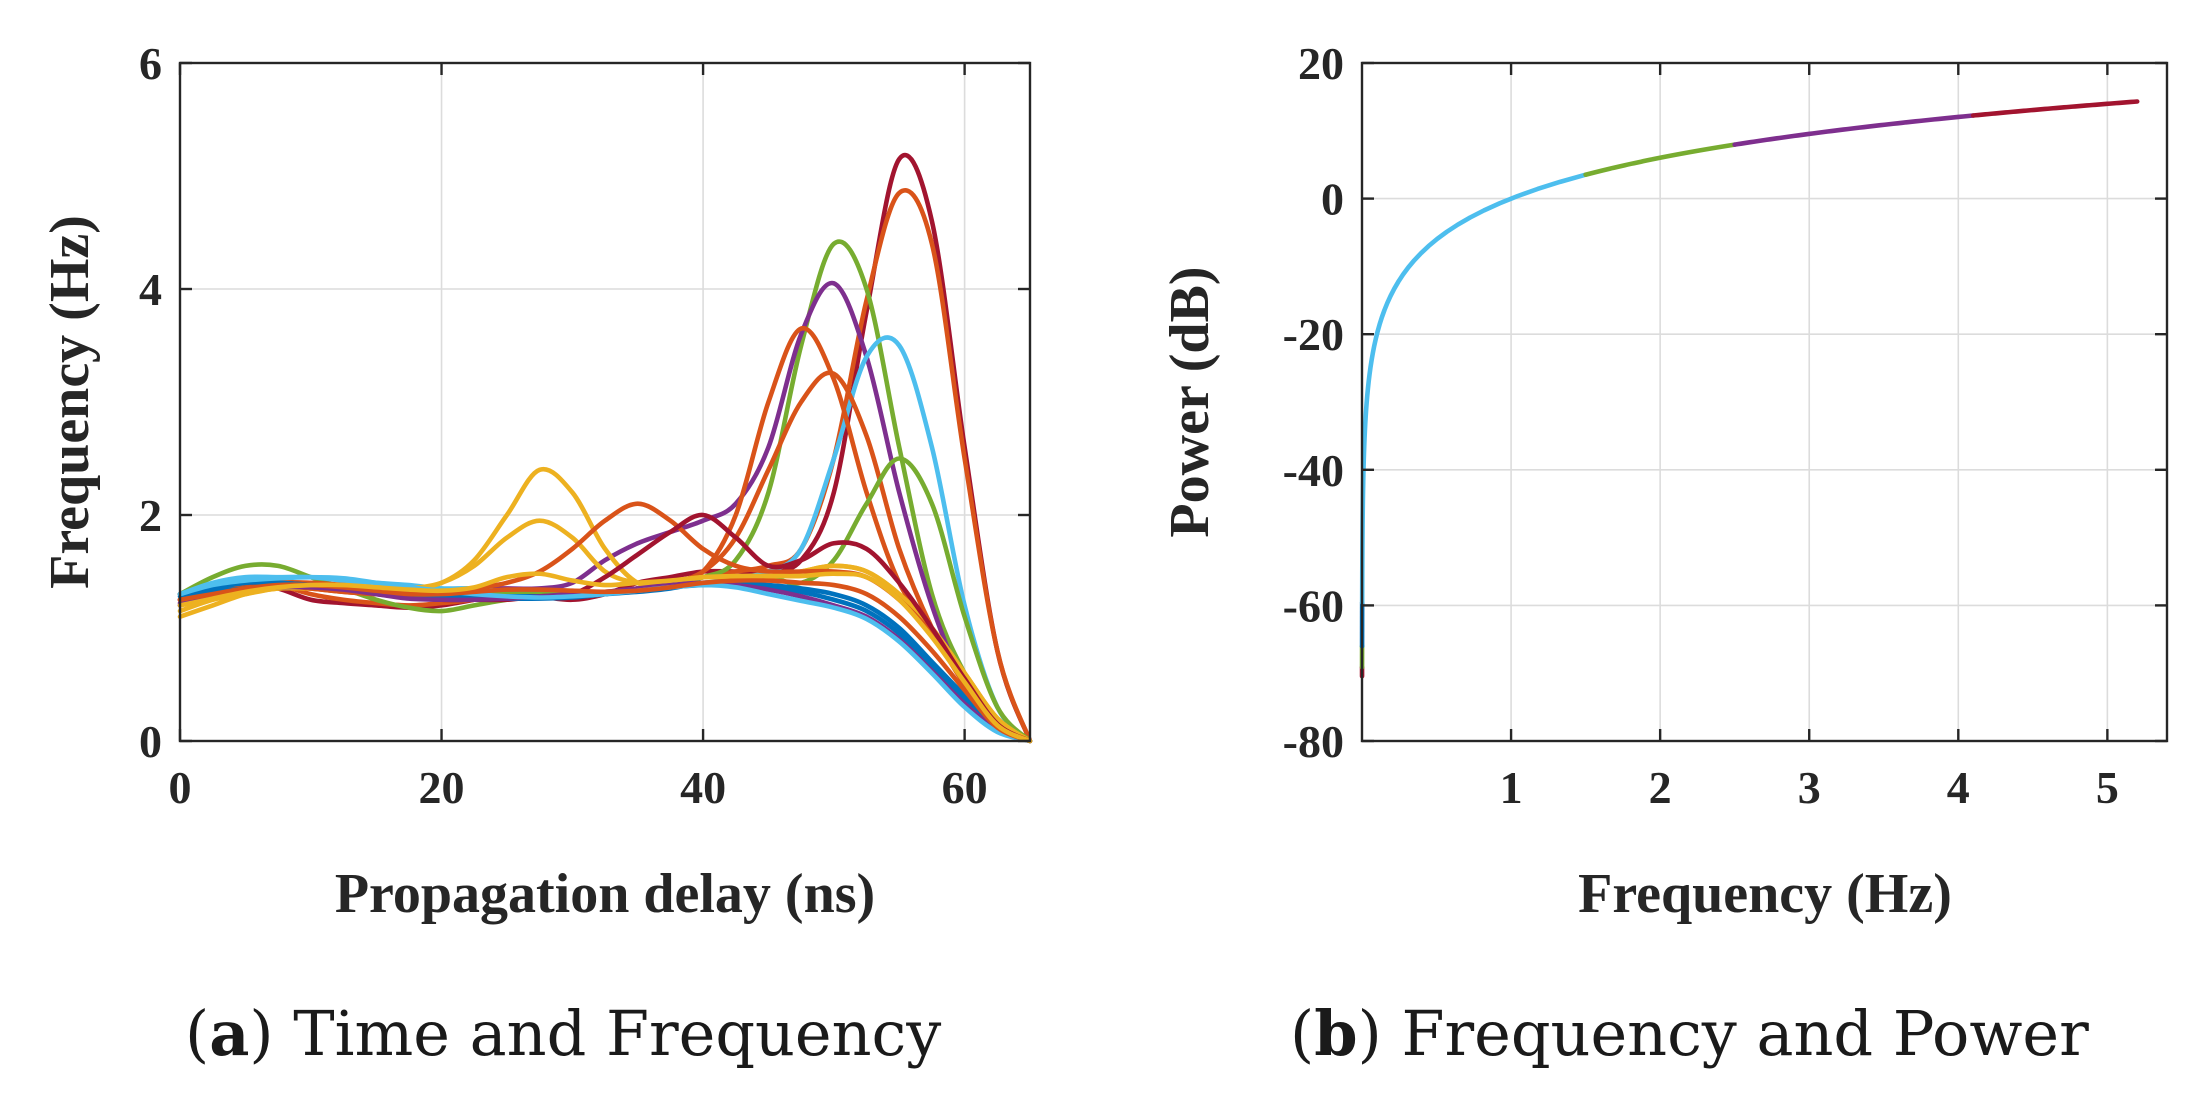  Describe the element at coordinates (1765, 894) in the screenshot. I see `panel-b-x-axis-label: Frequency (Hz)` at that location.